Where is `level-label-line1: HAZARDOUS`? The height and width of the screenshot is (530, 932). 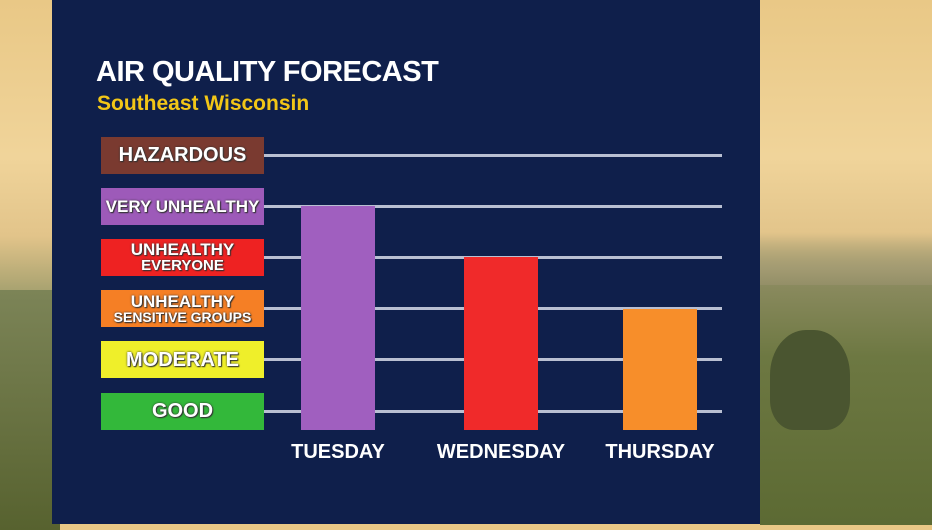 level-label-line1: HAZARDOUS is located at coordinates (182, 155).